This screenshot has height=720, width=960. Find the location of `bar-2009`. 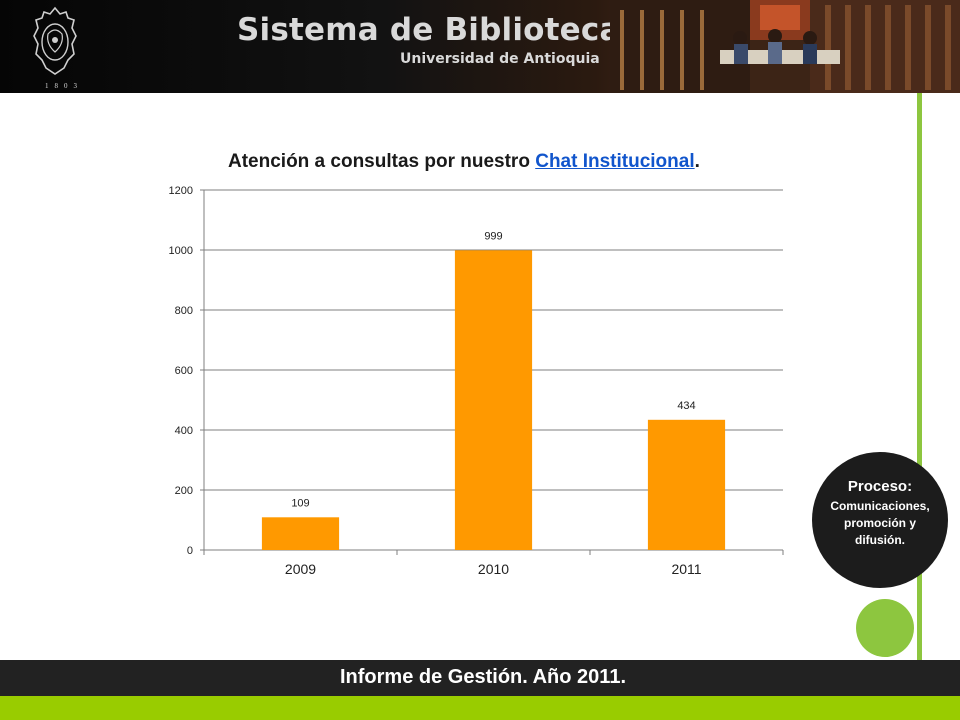

bar-2009 is located at coordinates (300, 533).